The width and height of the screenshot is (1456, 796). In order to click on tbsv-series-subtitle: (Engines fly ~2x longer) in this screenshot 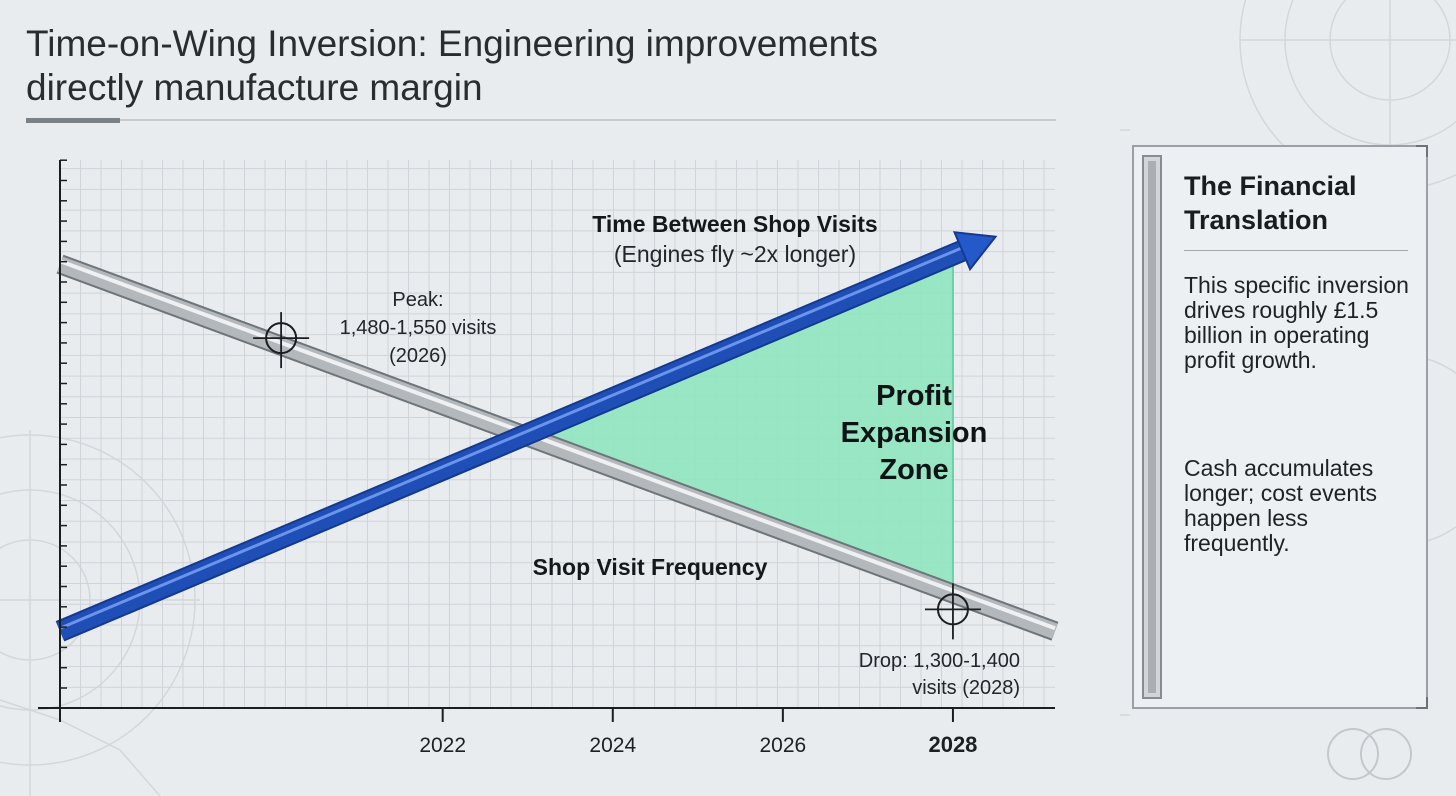, I will do `click(735, 254)`.